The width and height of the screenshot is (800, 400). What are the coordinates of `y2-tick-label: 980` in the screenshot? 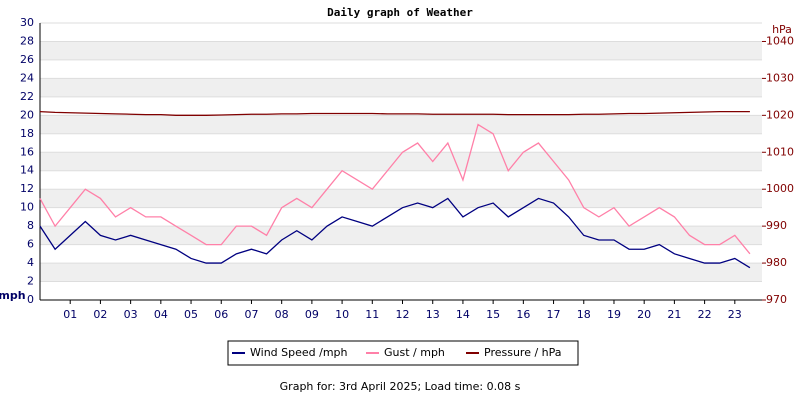 It's located at (776, 262).